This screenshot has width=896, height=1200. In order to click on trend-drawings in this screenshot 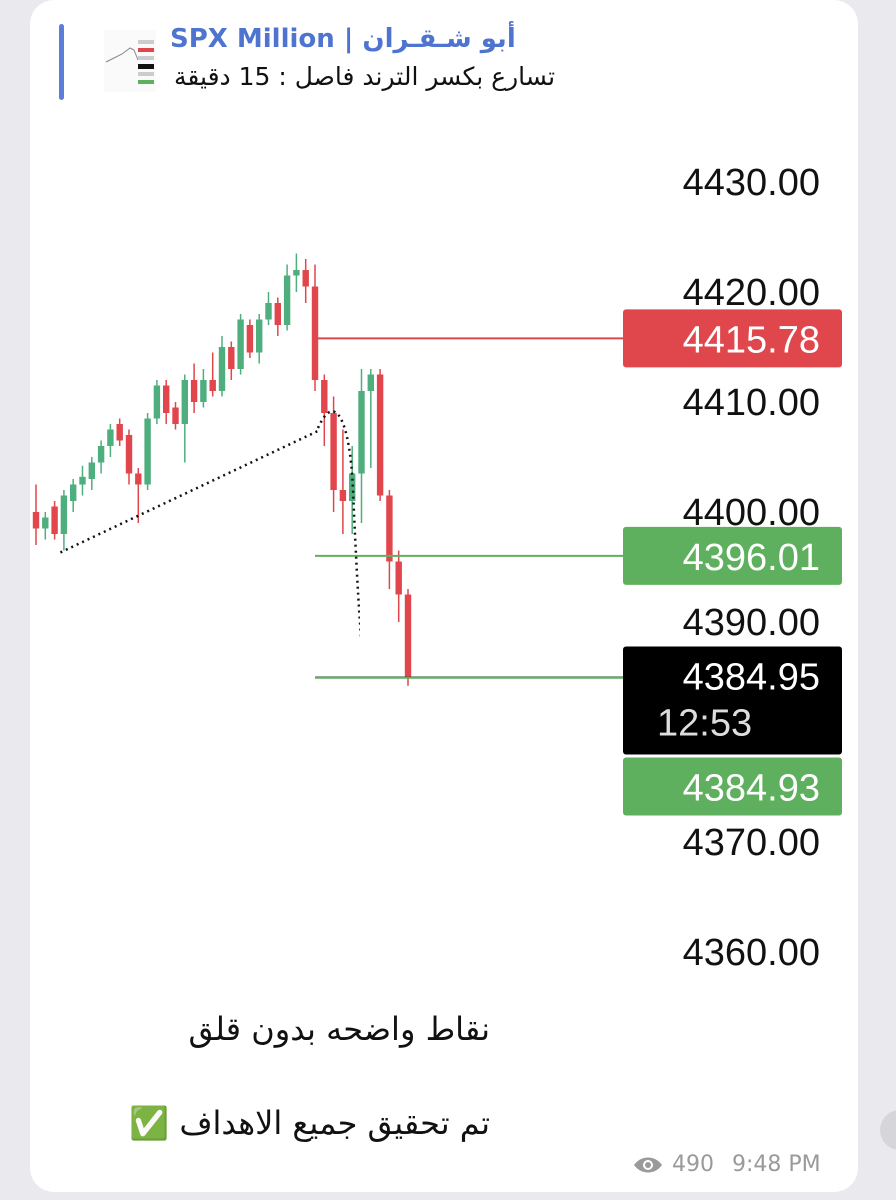, I will do `click(210, 525)`.